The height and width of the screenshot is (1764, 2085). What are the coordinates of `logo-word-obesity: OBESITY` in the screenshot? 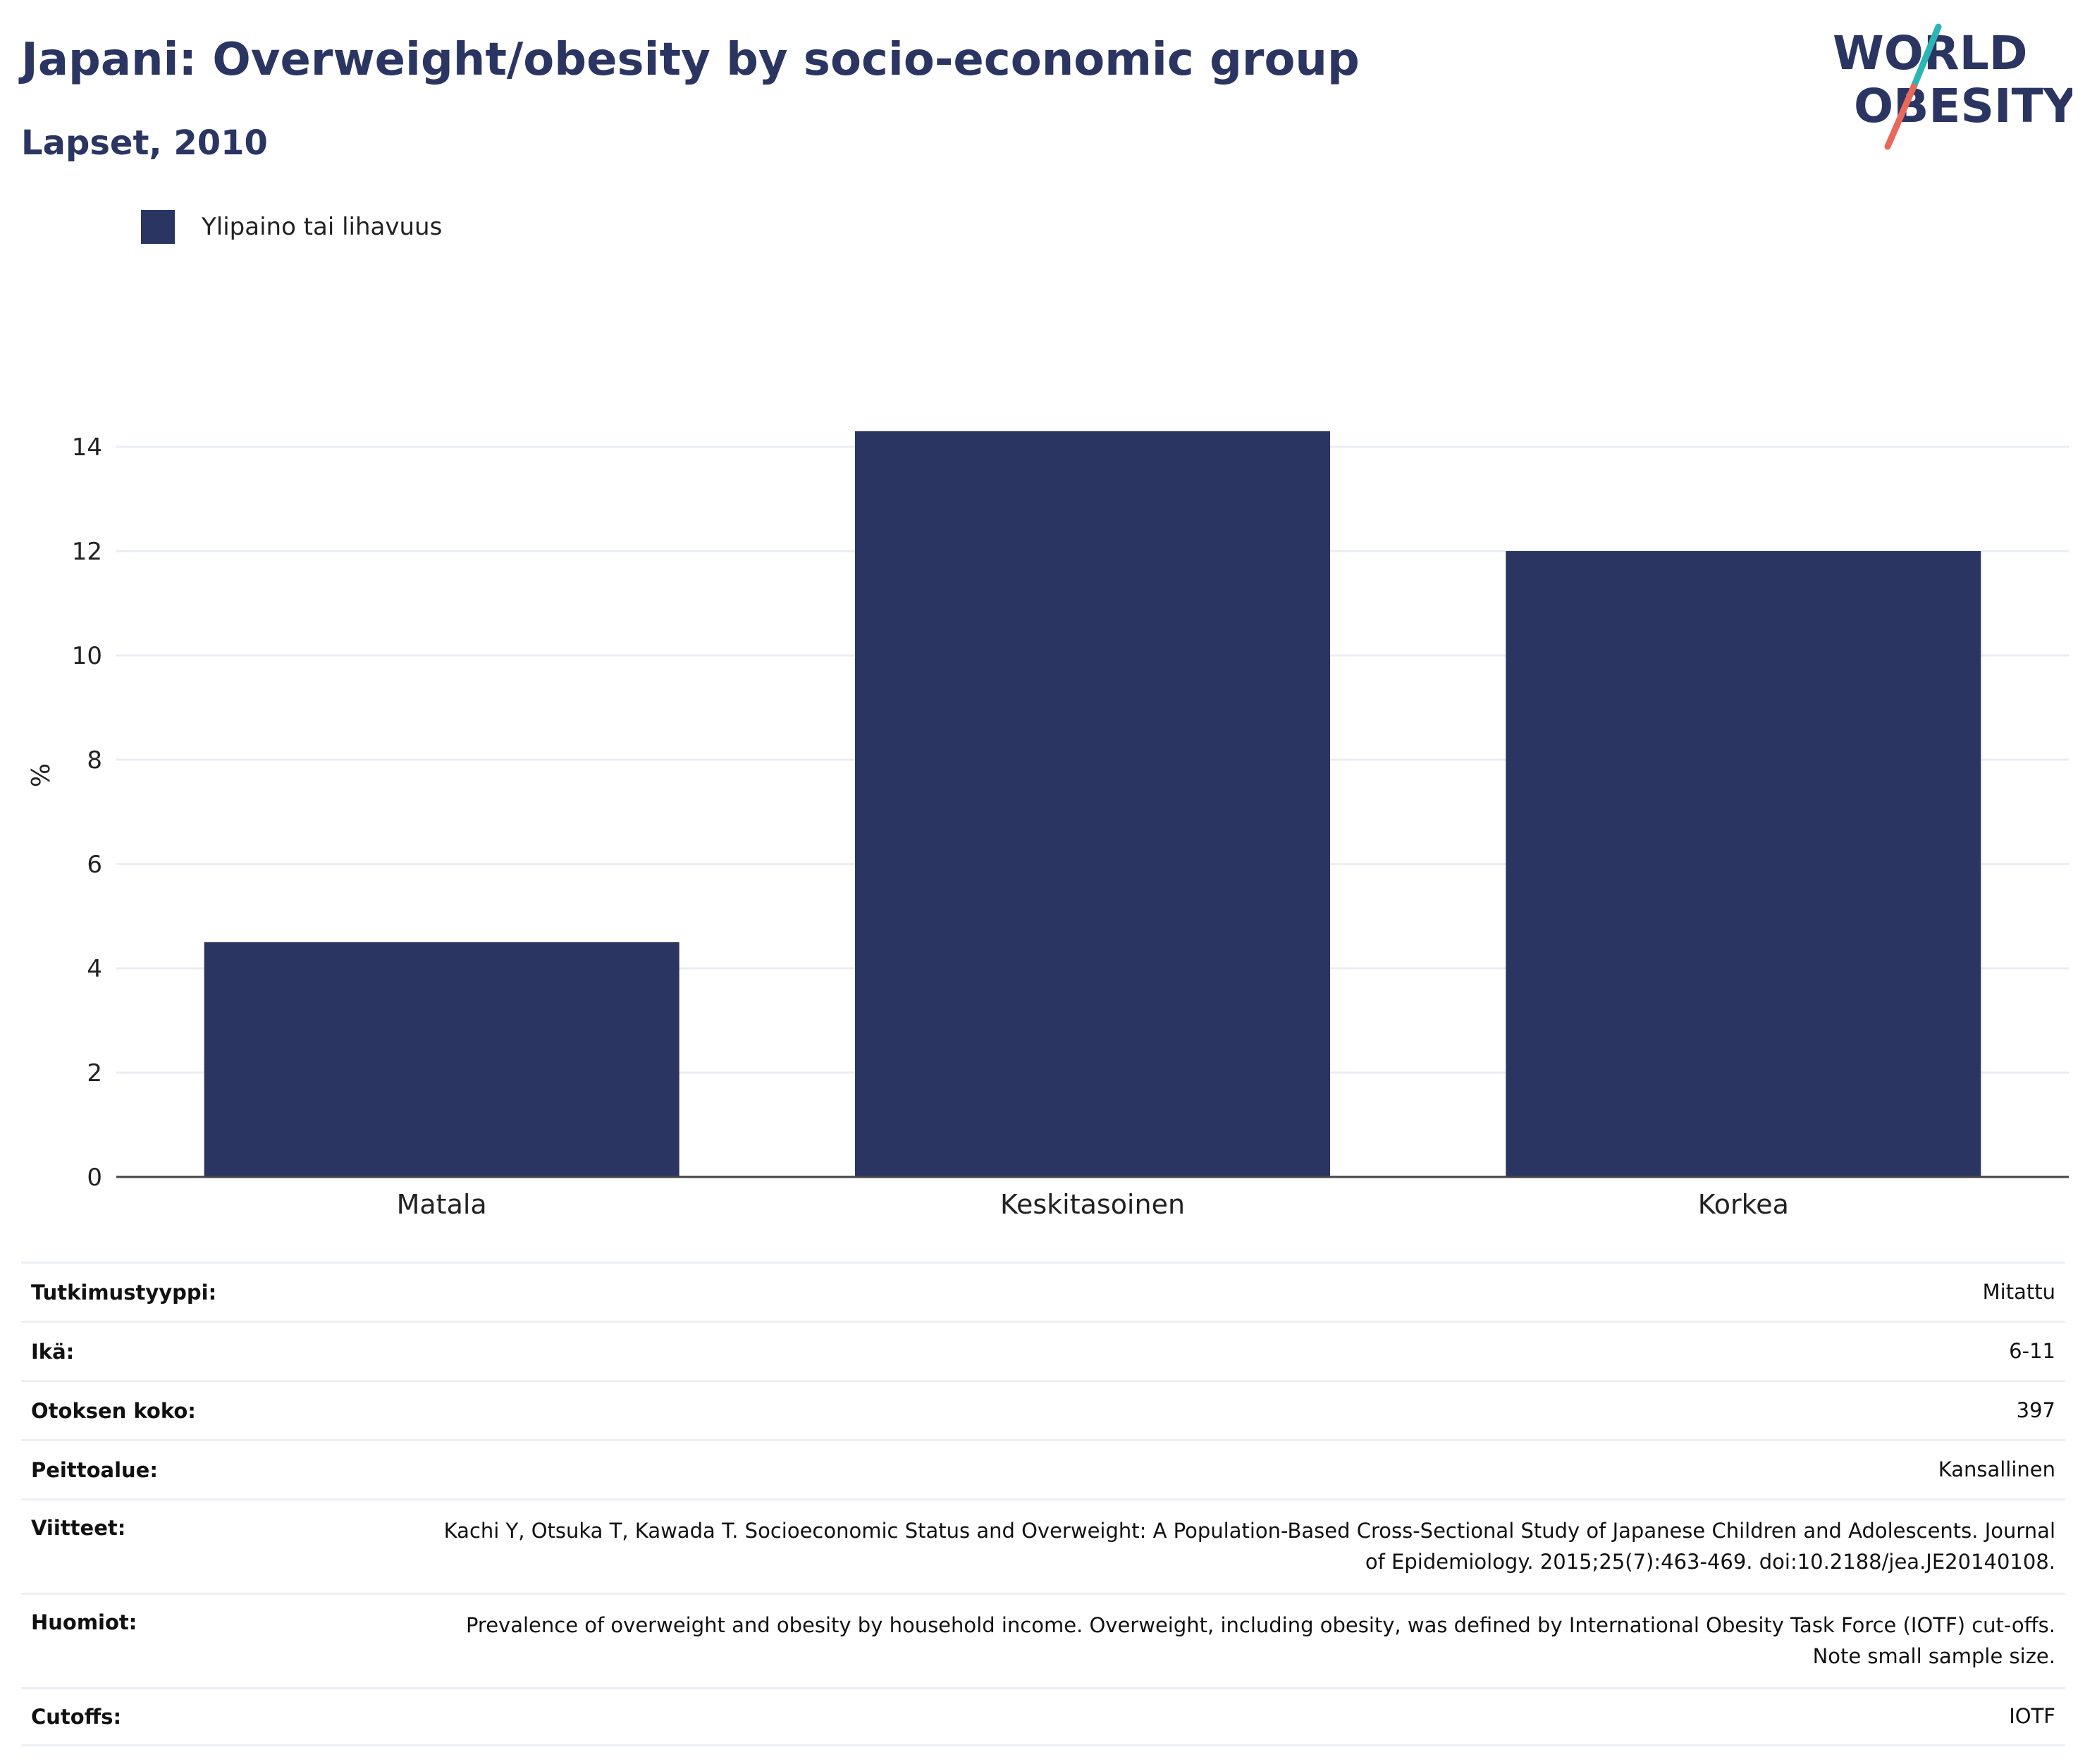 It's located at (1963, 106).